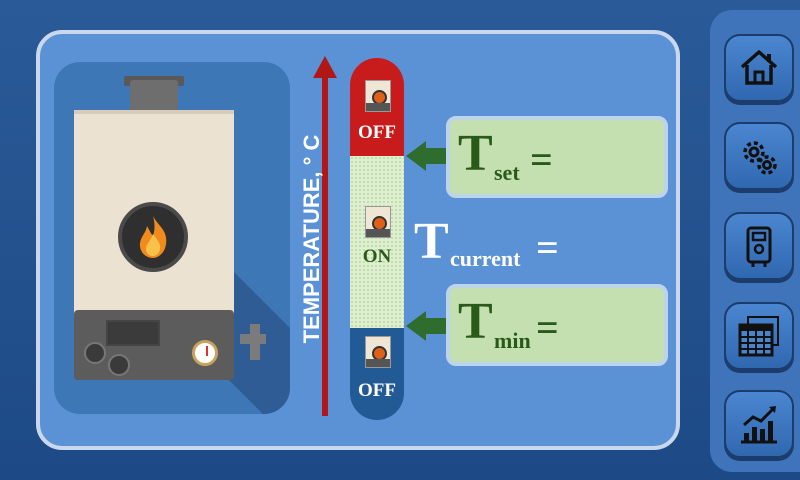  Describe the element at coordinates (475, 321) in the screenshot. I see `tmin-symbol: T` at that location.